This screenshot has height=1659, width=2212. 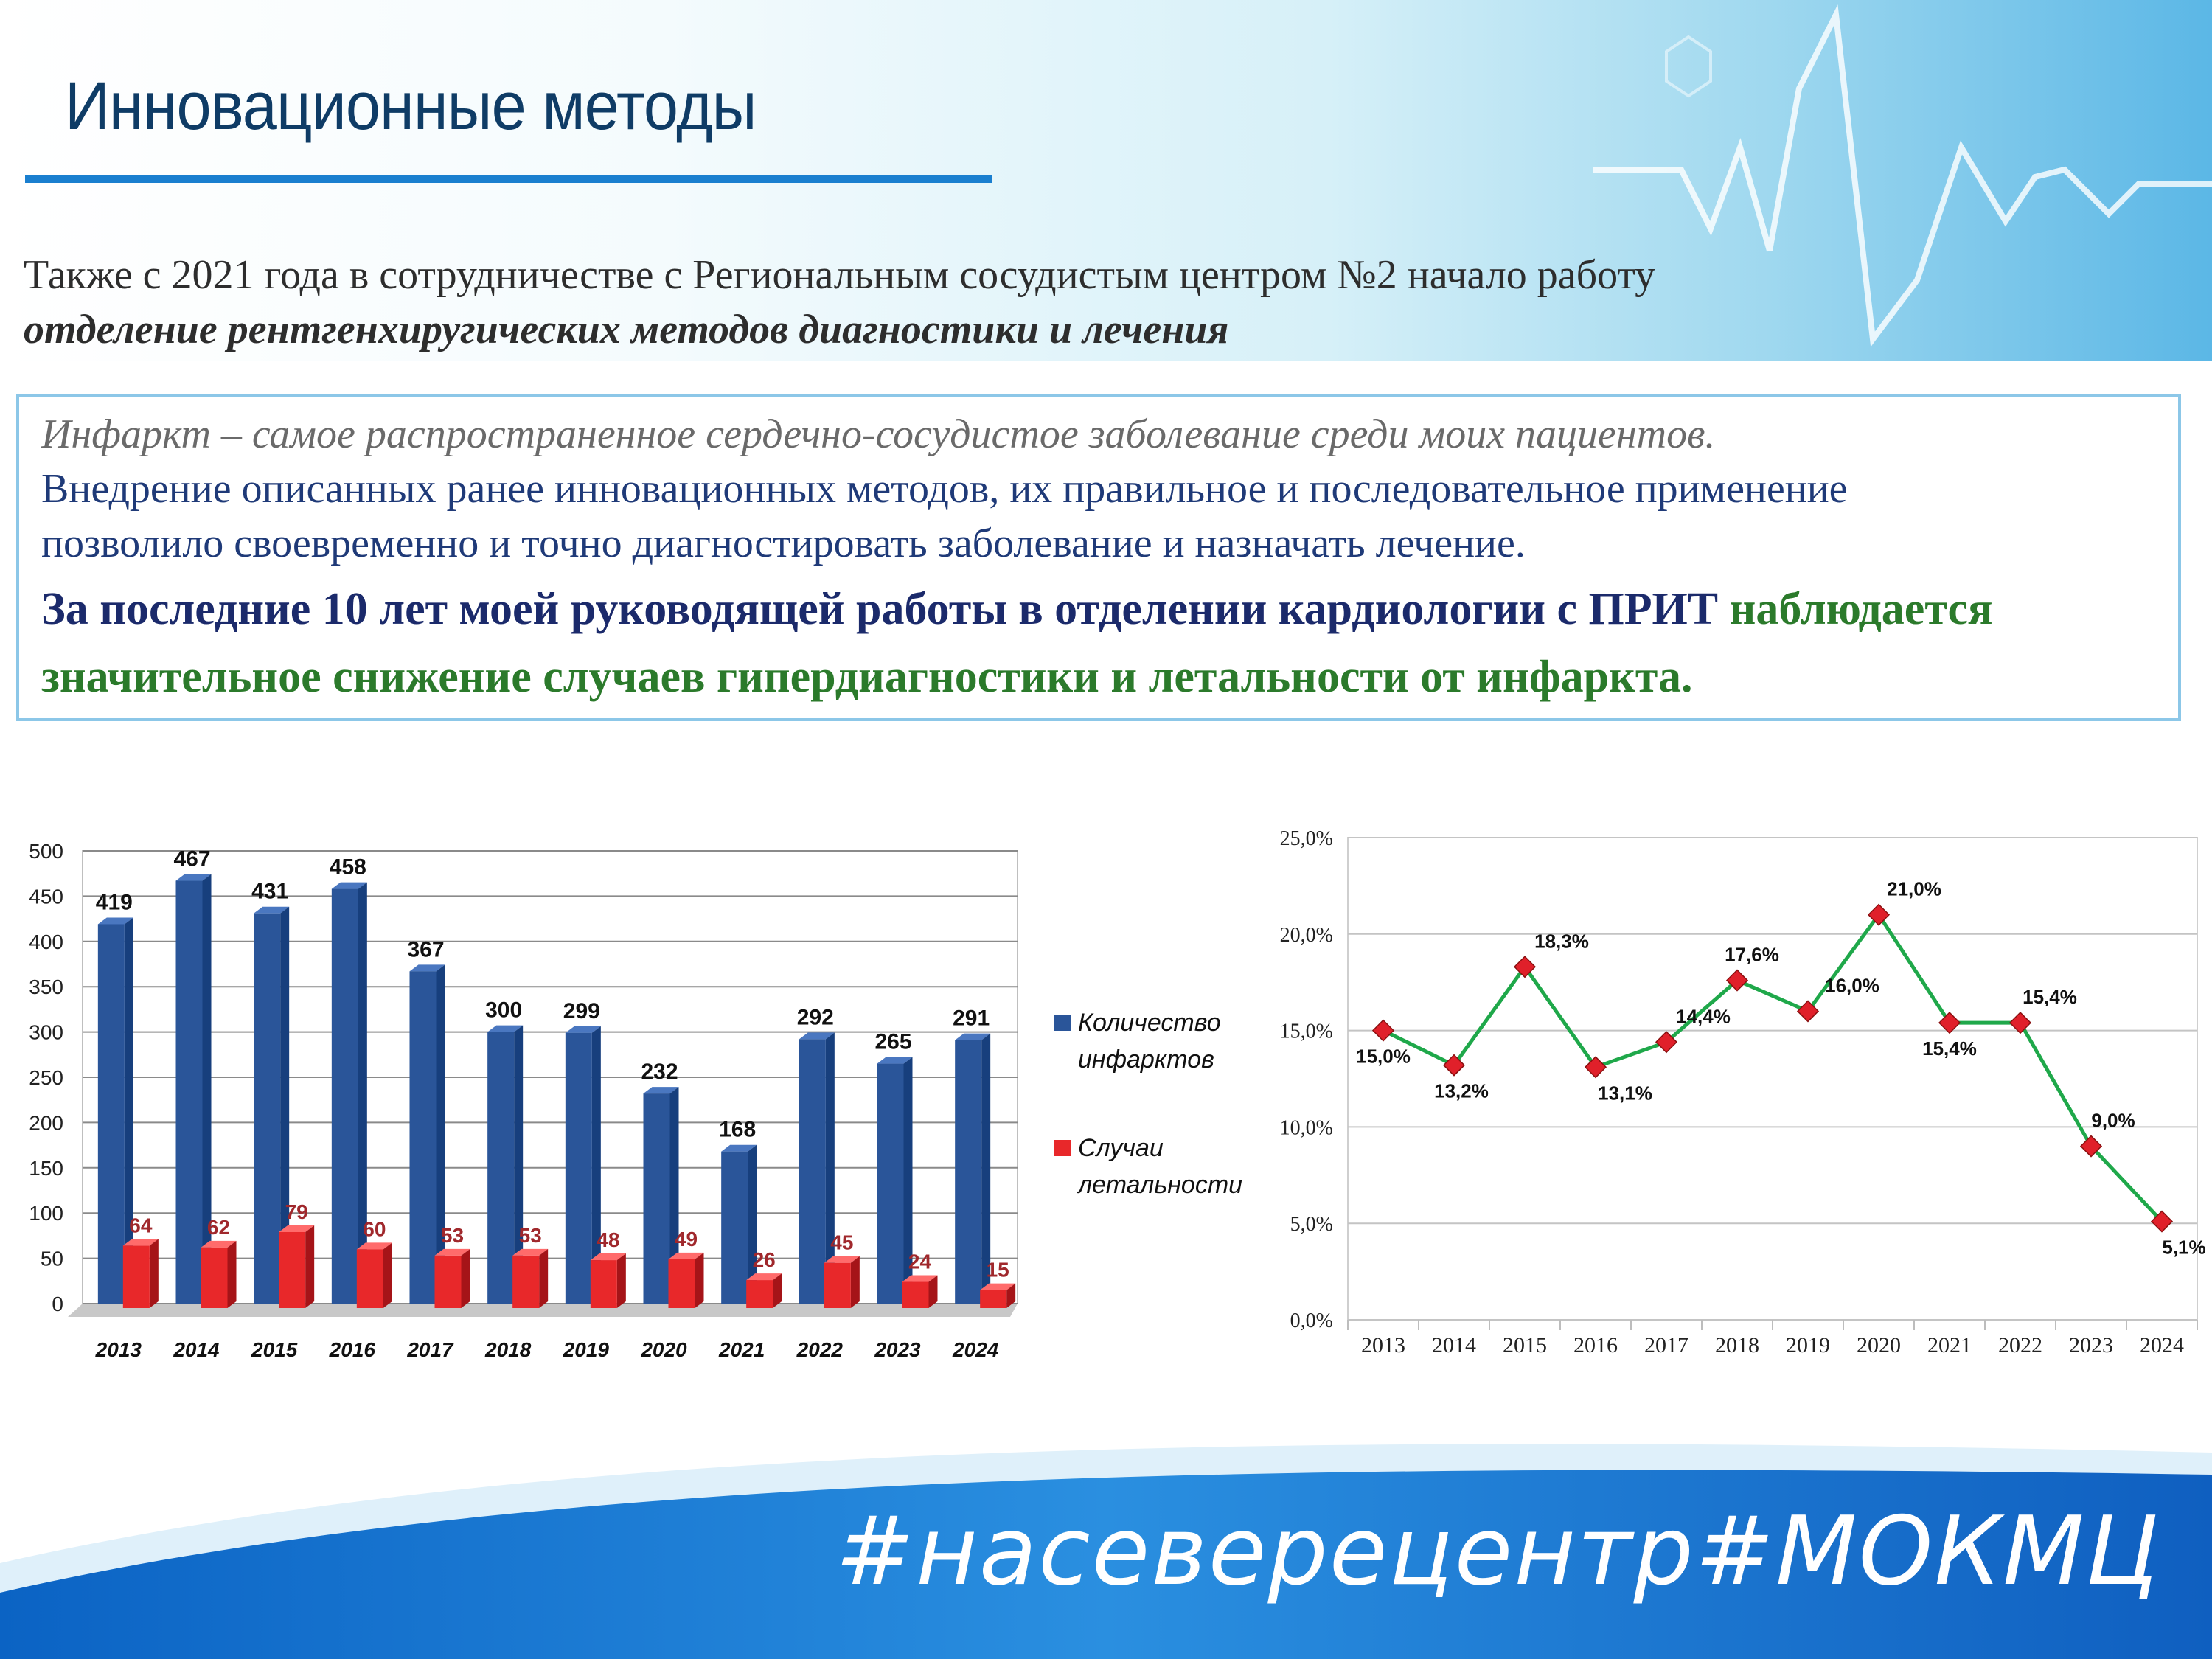 I want to click on x-tick-label: 2023, so click(x=2091, y=1345).